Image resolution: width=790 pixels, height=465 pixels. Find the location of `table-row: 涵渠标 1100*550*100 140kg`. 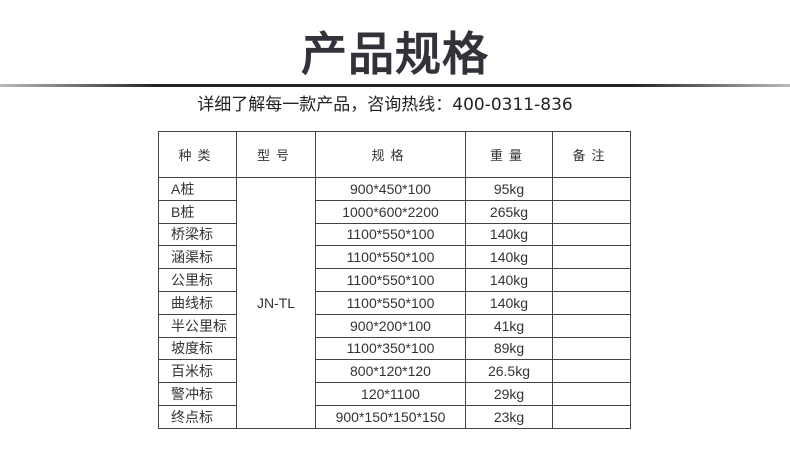

table-row: 涵渠标 1100*550*100 140kg is located at coordinates (394, 257).